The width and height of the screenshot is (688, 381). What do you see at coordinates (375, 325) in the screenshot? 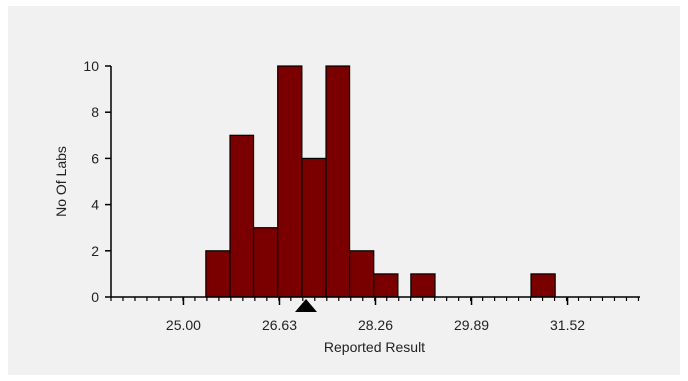
I see `x-tick-label: 28.26` at bounding box center [375, 325].